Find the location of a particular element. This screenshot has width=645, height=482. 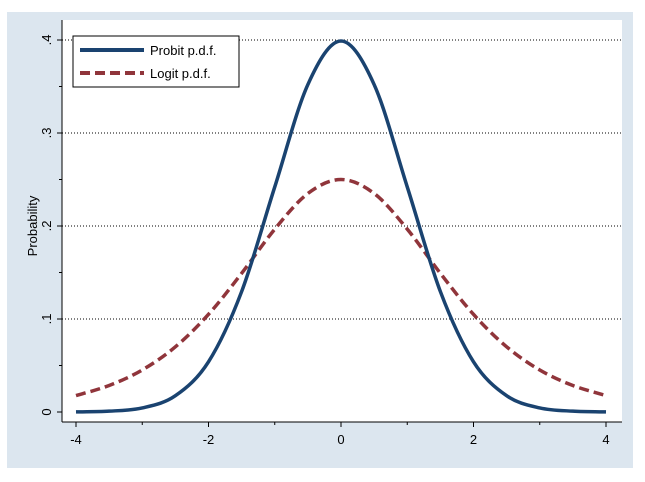

legend-probit-label: Probit p.d.f. is located at coordinates (183, 50).